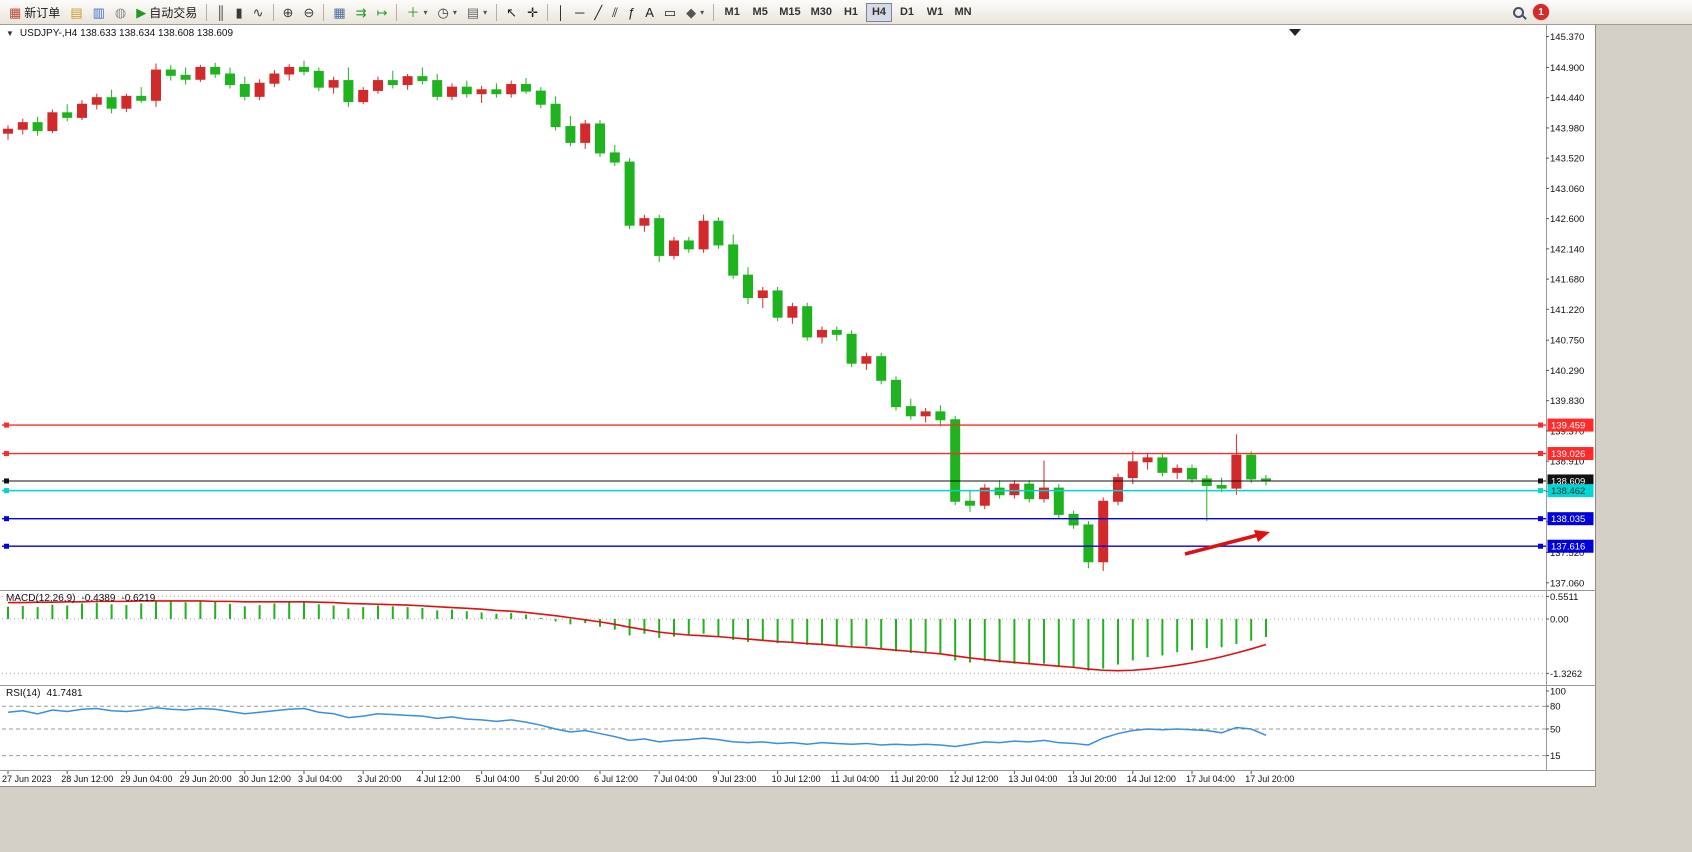 Image resolution: width=1692 pixels, height=852 pixels. Describe the element at coordinates (511, 12) in the screenshot. I see `cursor-button: ↖` at that location.